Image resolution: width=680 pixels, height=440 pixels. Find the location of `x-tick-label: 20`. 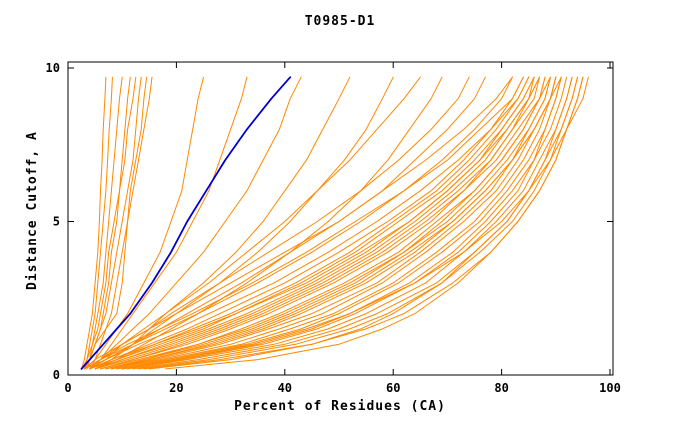

x-tick-label: 20 is located at coordinates (176, 388).